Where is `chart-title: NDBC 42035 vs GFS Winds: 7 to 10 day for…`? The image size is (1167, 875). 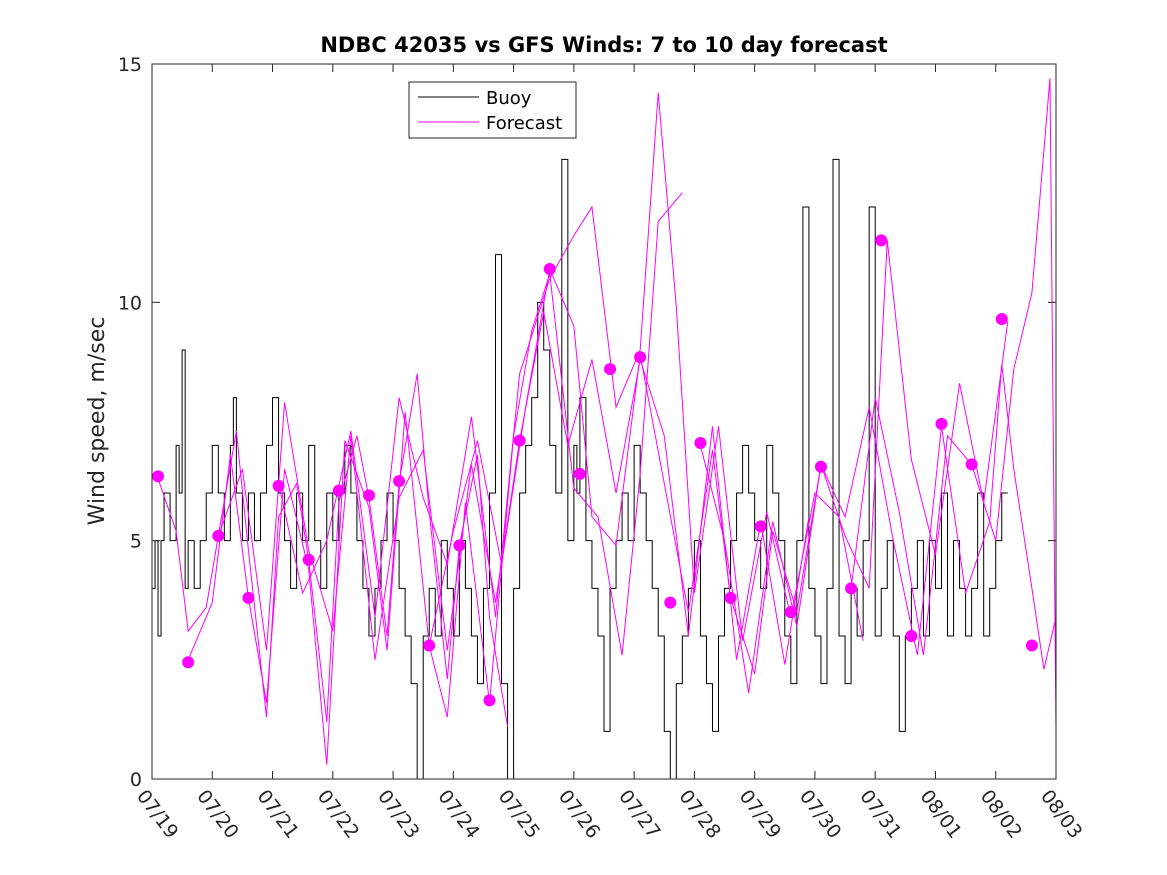
chart-title: NDBC 42035 vs GFS Winds: 7 to 10 day for… is located at coordinates (603, 45).